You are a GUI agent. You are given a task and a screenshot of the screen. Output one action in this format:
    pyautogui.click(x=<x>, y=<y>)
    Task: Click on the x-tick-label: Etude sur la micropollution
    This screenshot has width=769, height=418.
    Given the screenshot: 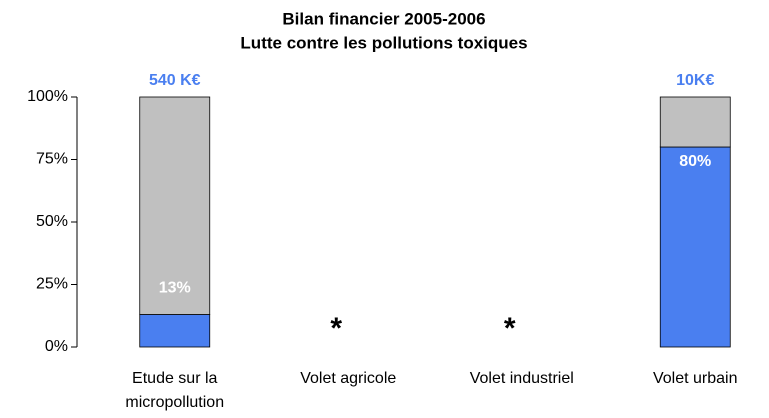 What is the action you would take?
    pyautogui.click(x=175, y=390)
    